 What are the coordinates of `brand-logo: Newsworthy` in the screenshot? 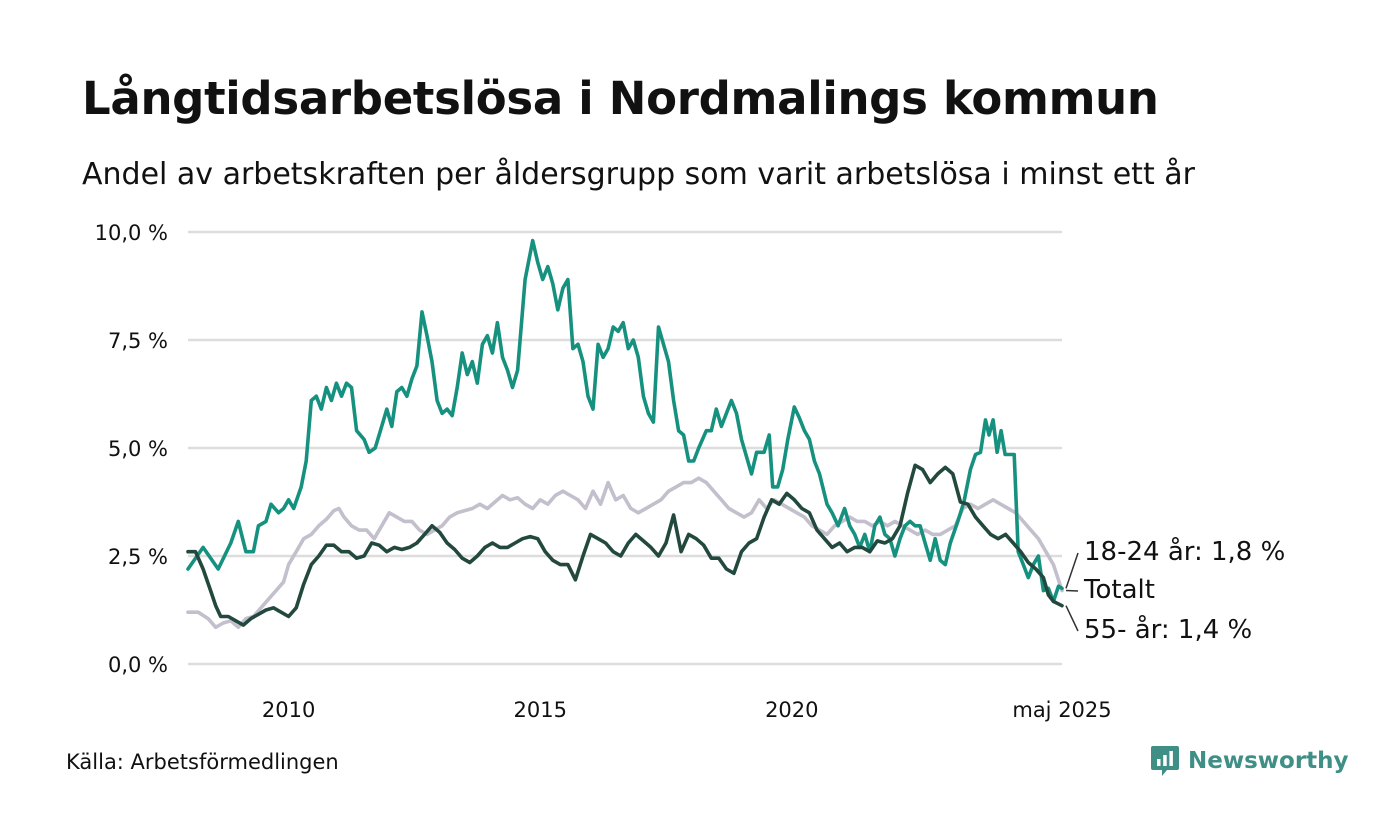 It's located at (1249, 761).